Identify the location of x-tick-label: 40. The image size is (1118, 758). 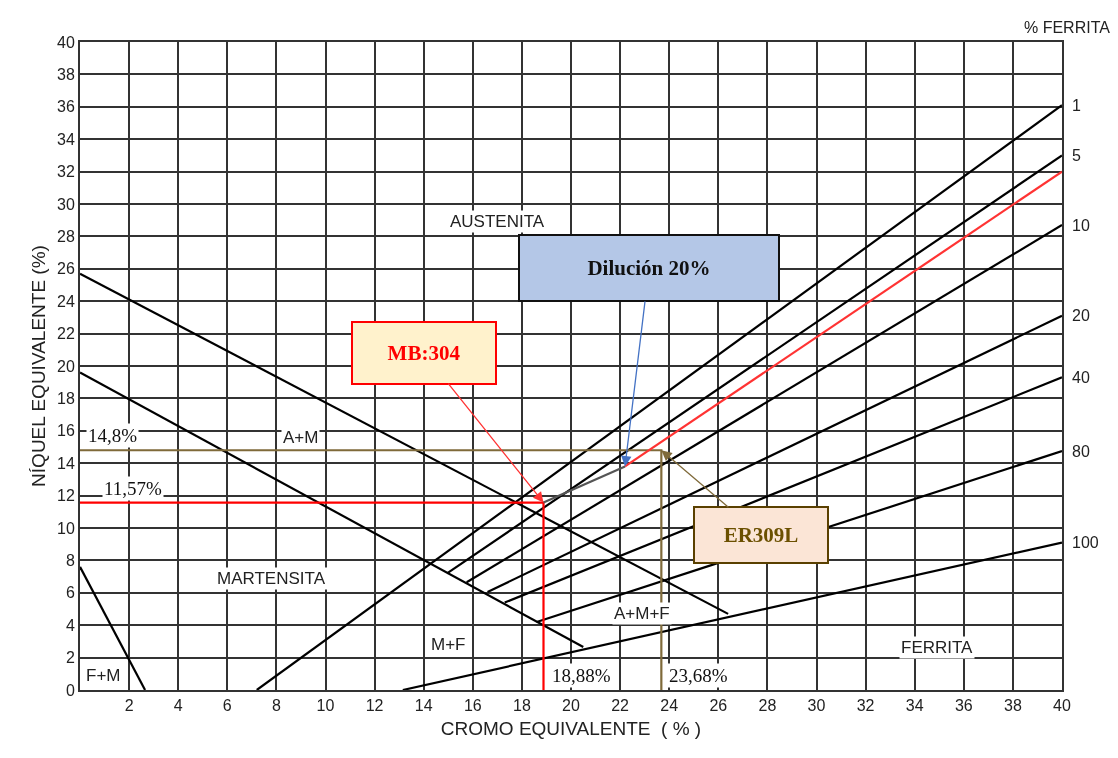
(1062, 706).